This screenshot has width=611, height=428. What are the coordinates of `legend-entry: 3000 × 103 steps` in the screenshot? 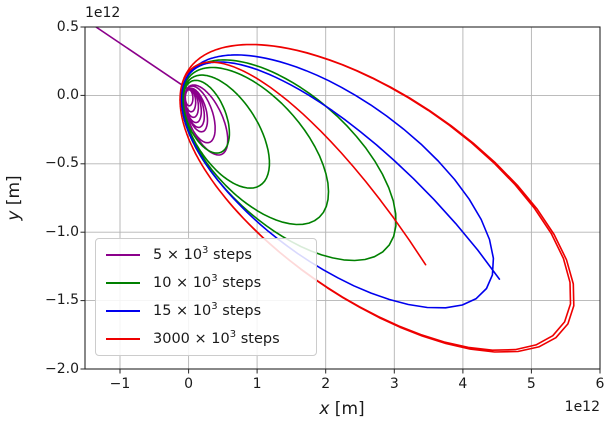 It's located at (202, 338).